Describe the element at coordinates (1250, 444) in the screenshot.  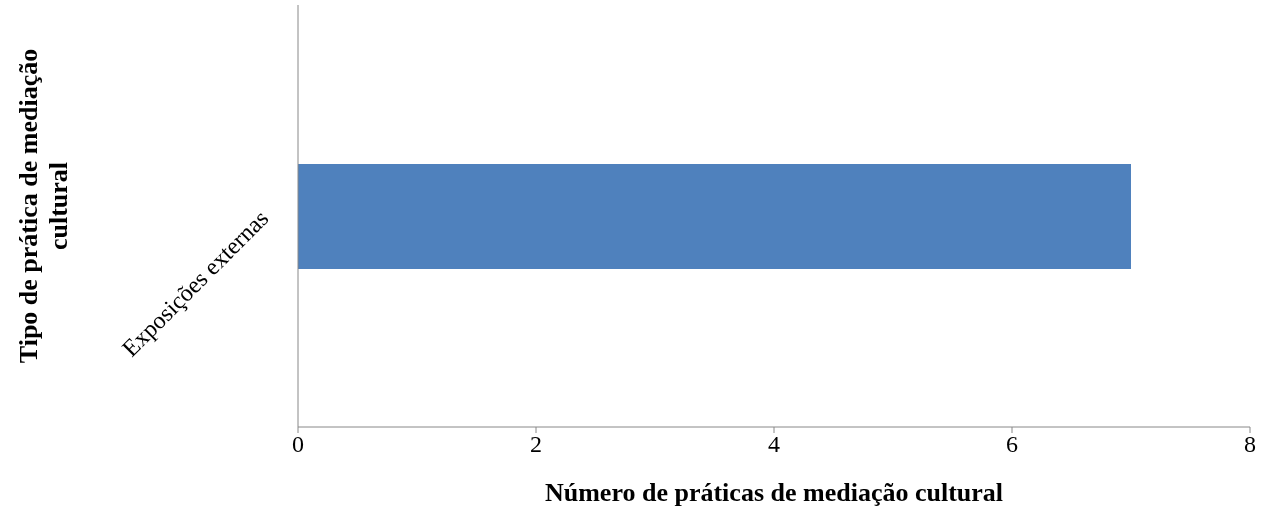
I see `x-tick-label: 8` at that location.